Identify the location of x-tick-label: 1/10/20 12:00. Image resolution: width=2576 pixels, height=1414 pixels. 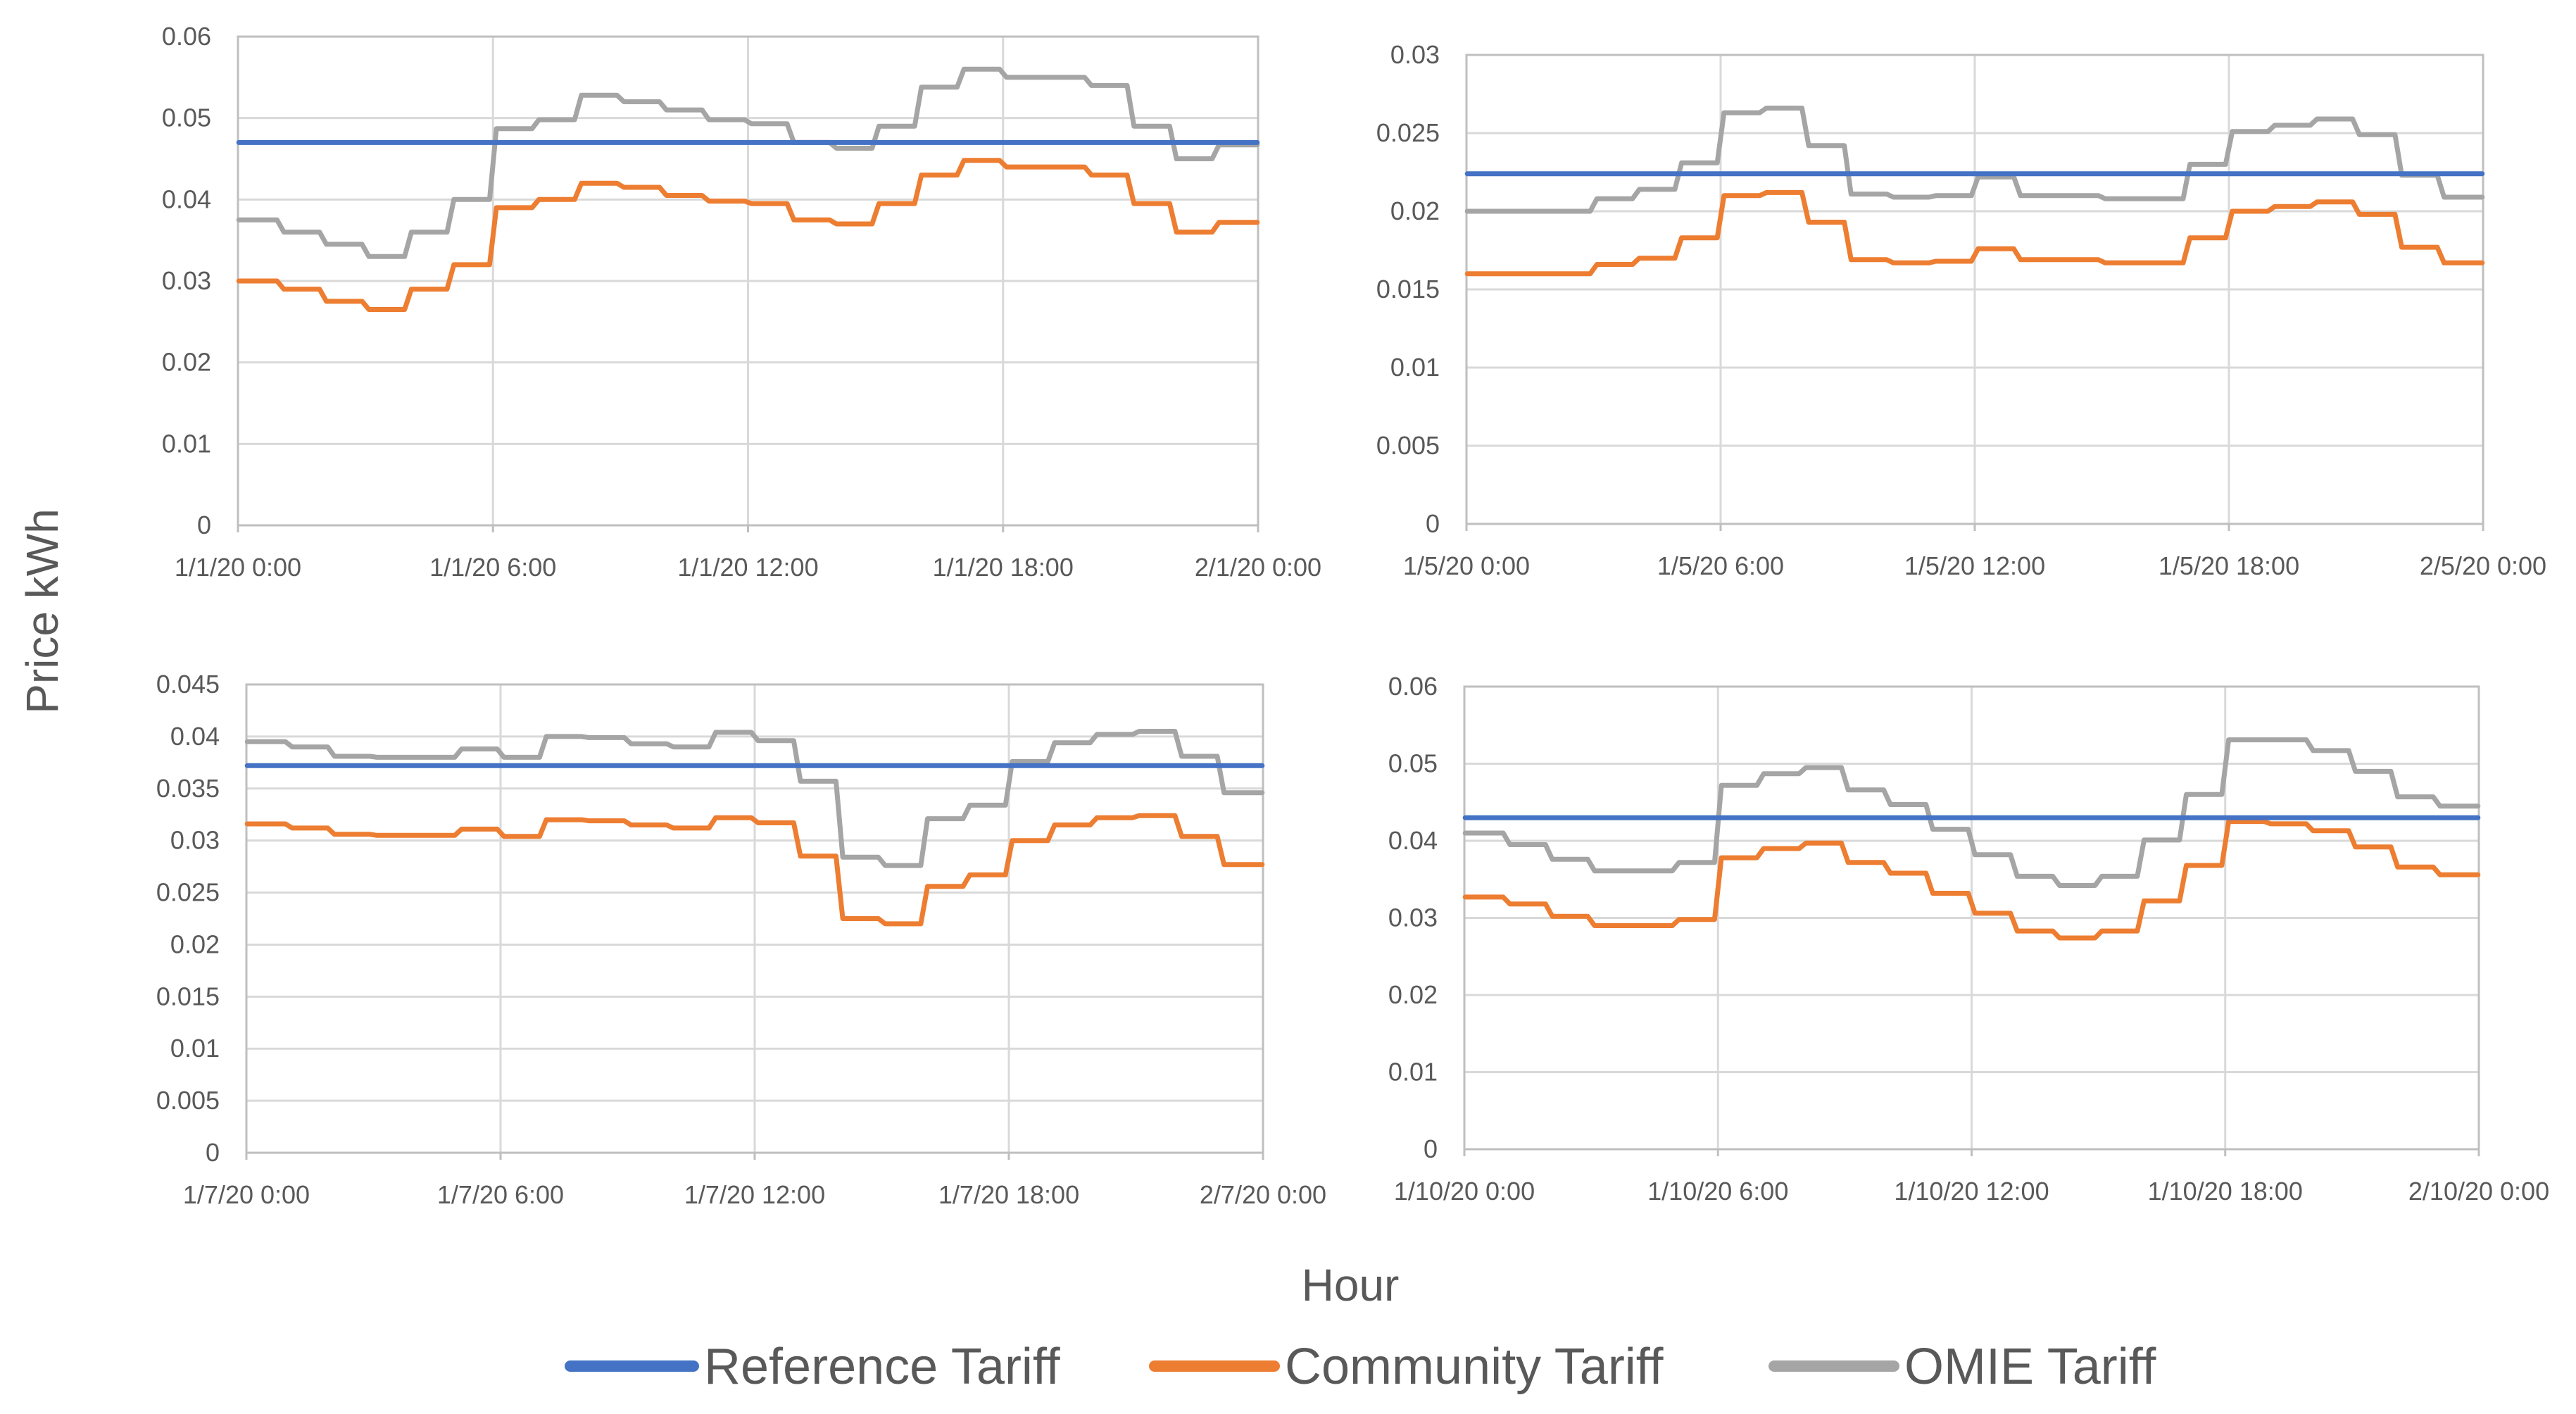
(1972, 1191).